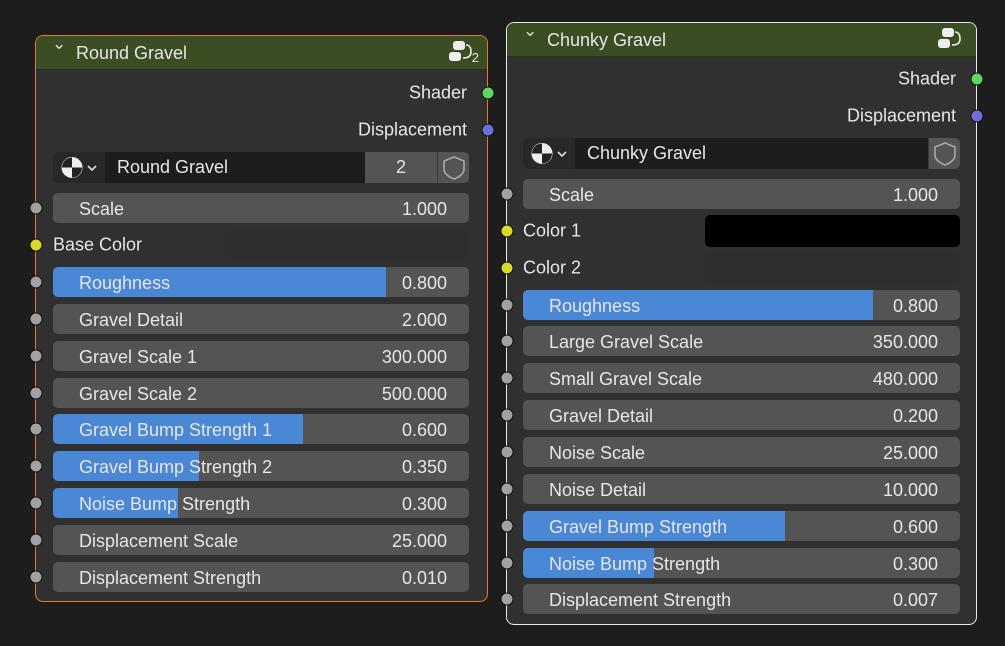  I want to click on number-field-gravel-detail: Gravel Detail 0.200, so click(741, 415).